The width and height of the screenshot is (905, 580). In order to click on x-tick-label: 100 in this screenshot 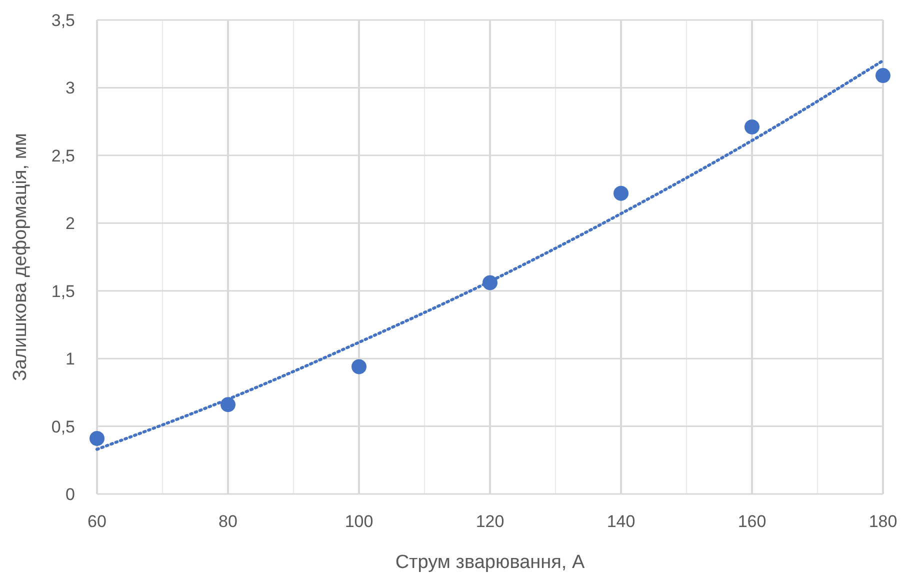, I will do `click(359, 521)`.